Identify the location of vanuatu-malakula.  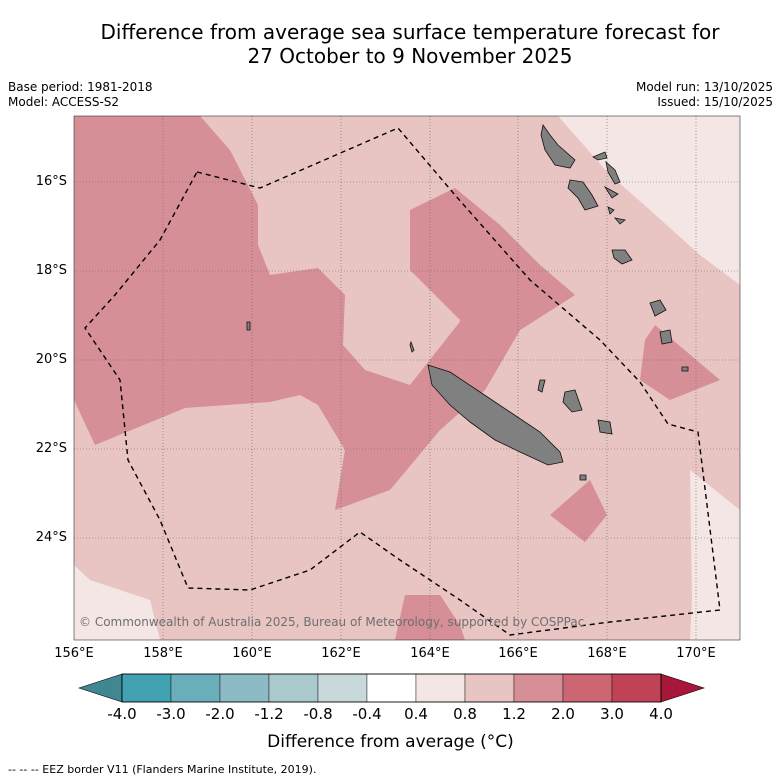
(583, 195).